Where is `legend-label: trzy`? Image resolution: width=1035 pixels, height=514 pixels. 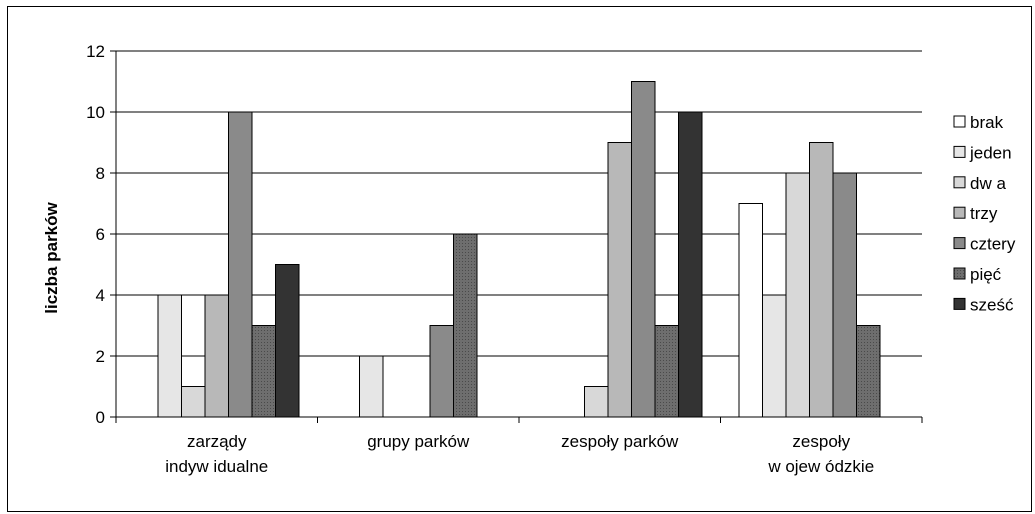 legend-label: trzy is located at coordinates (984, 213).